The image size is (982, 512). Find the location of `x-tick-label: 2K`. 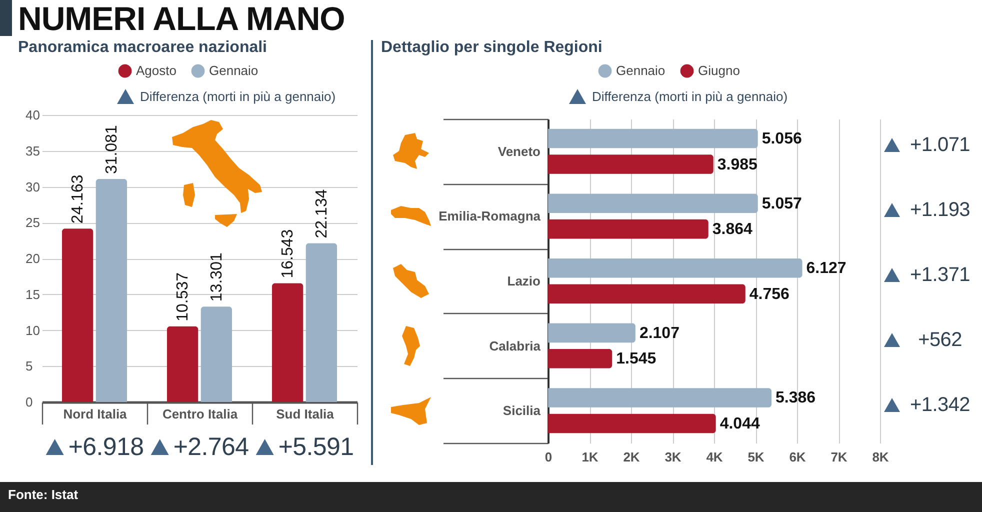

x-tick-label: 2K is located at coordinates (631, 457).